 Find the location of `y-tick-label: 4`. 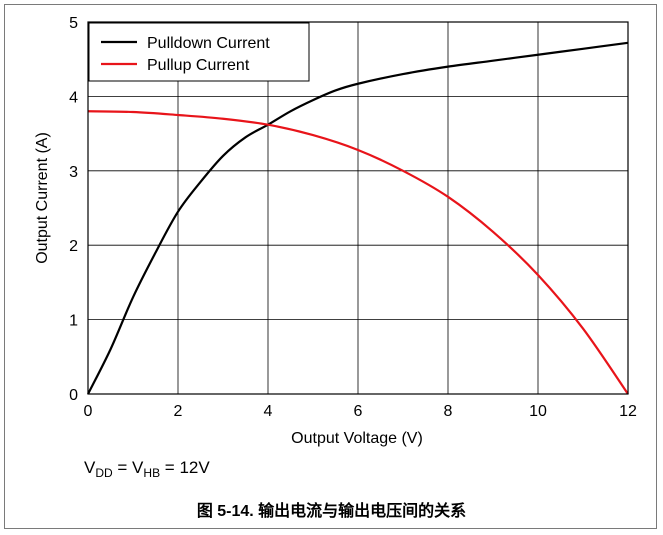

y-tick-label: 4 is located at coordinates (73, 97).